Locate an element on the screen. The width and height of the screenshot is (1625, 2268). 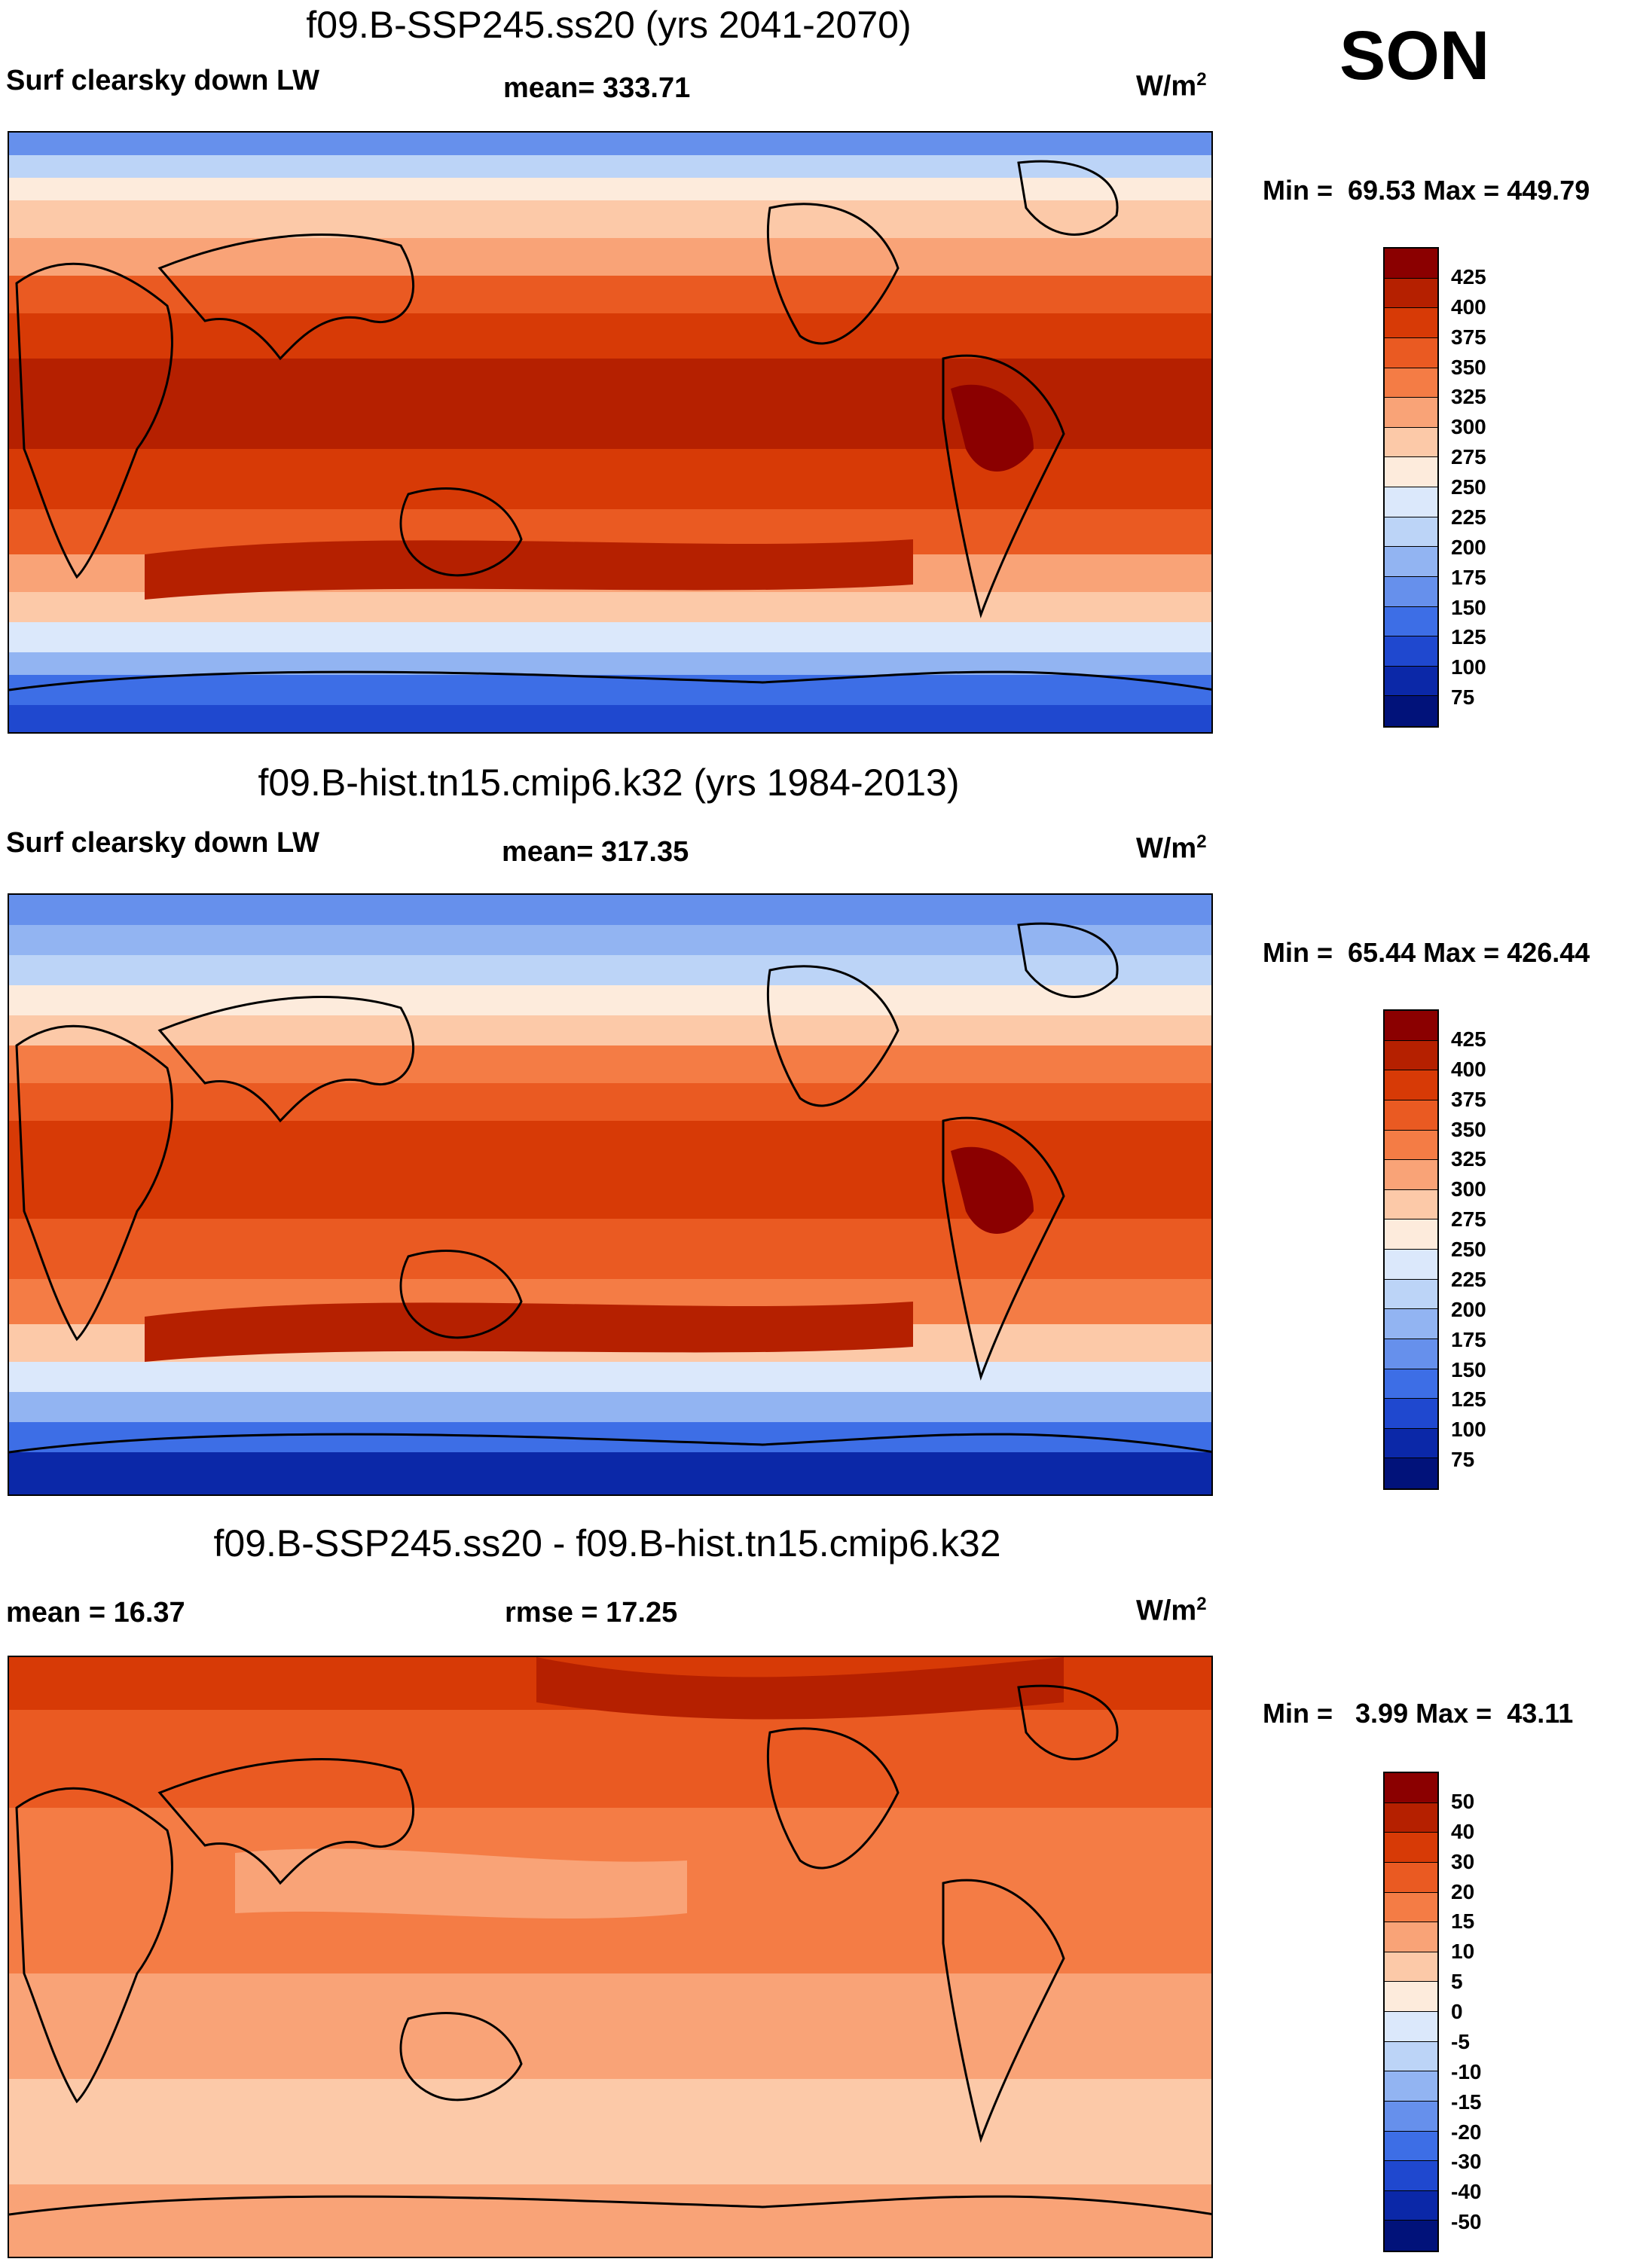
panel-3-minmax: Min = 3.99 Max = 43.11 is located at coordinates (1418, 1713).